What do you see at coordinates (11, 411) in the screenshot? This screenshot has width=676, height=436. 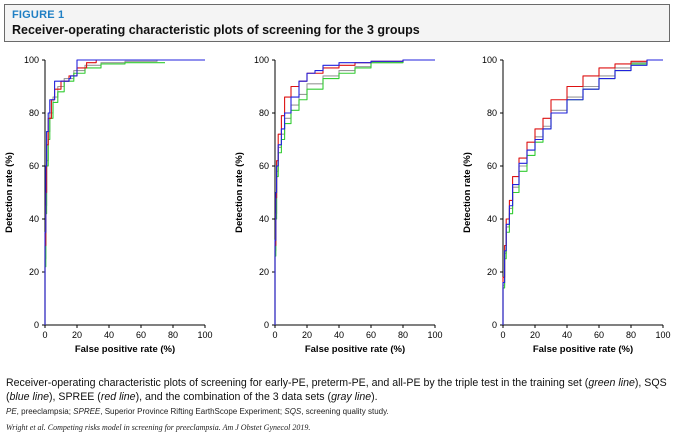 I see `abbreviation-term: PE` at bounding box center [11, 411].